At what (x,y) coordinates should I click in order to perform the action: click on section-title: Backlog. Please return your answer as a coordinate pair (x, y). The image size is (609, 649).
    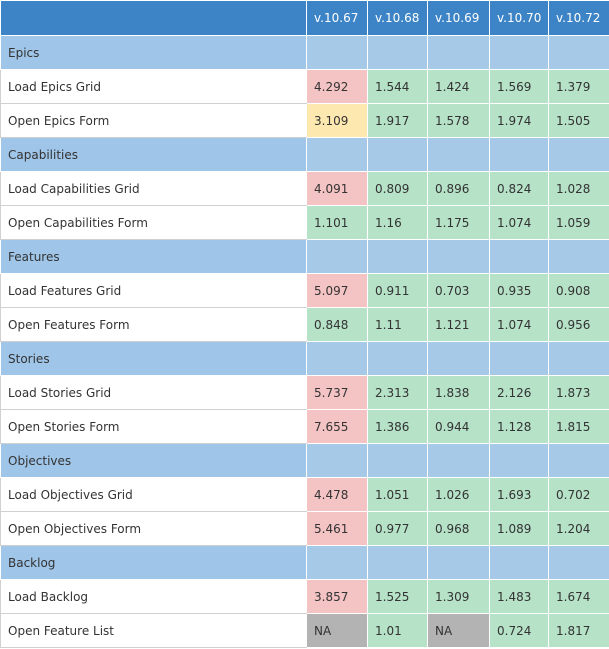
    Looking at the image, I should click on (153, 562).